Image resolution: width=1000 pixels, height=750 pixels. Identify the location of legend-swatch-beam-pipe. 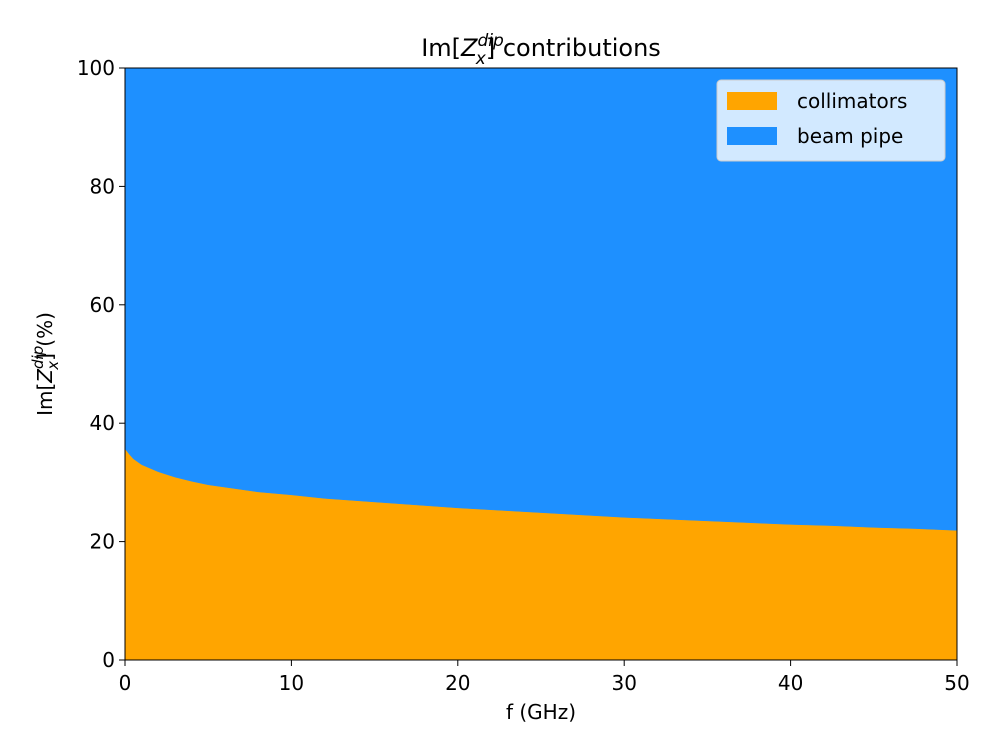
(752, 136).